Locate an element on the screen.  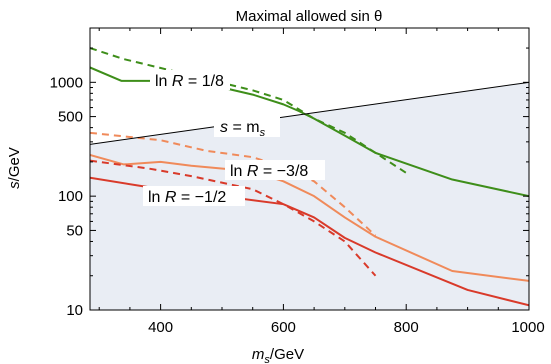
x-tick-label: 400 is located at coordinates (160, 327).